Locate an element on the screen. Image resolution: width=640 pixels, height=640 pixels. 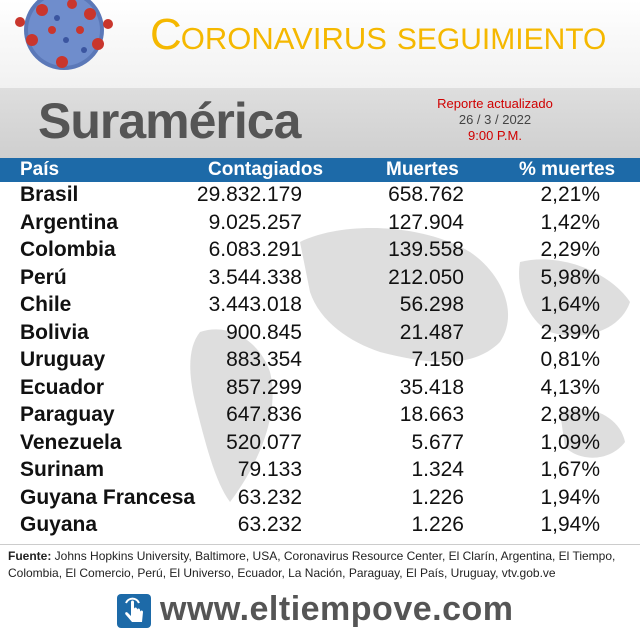
cell-death-rate: 1,42% is located at coordinates (570, 222).